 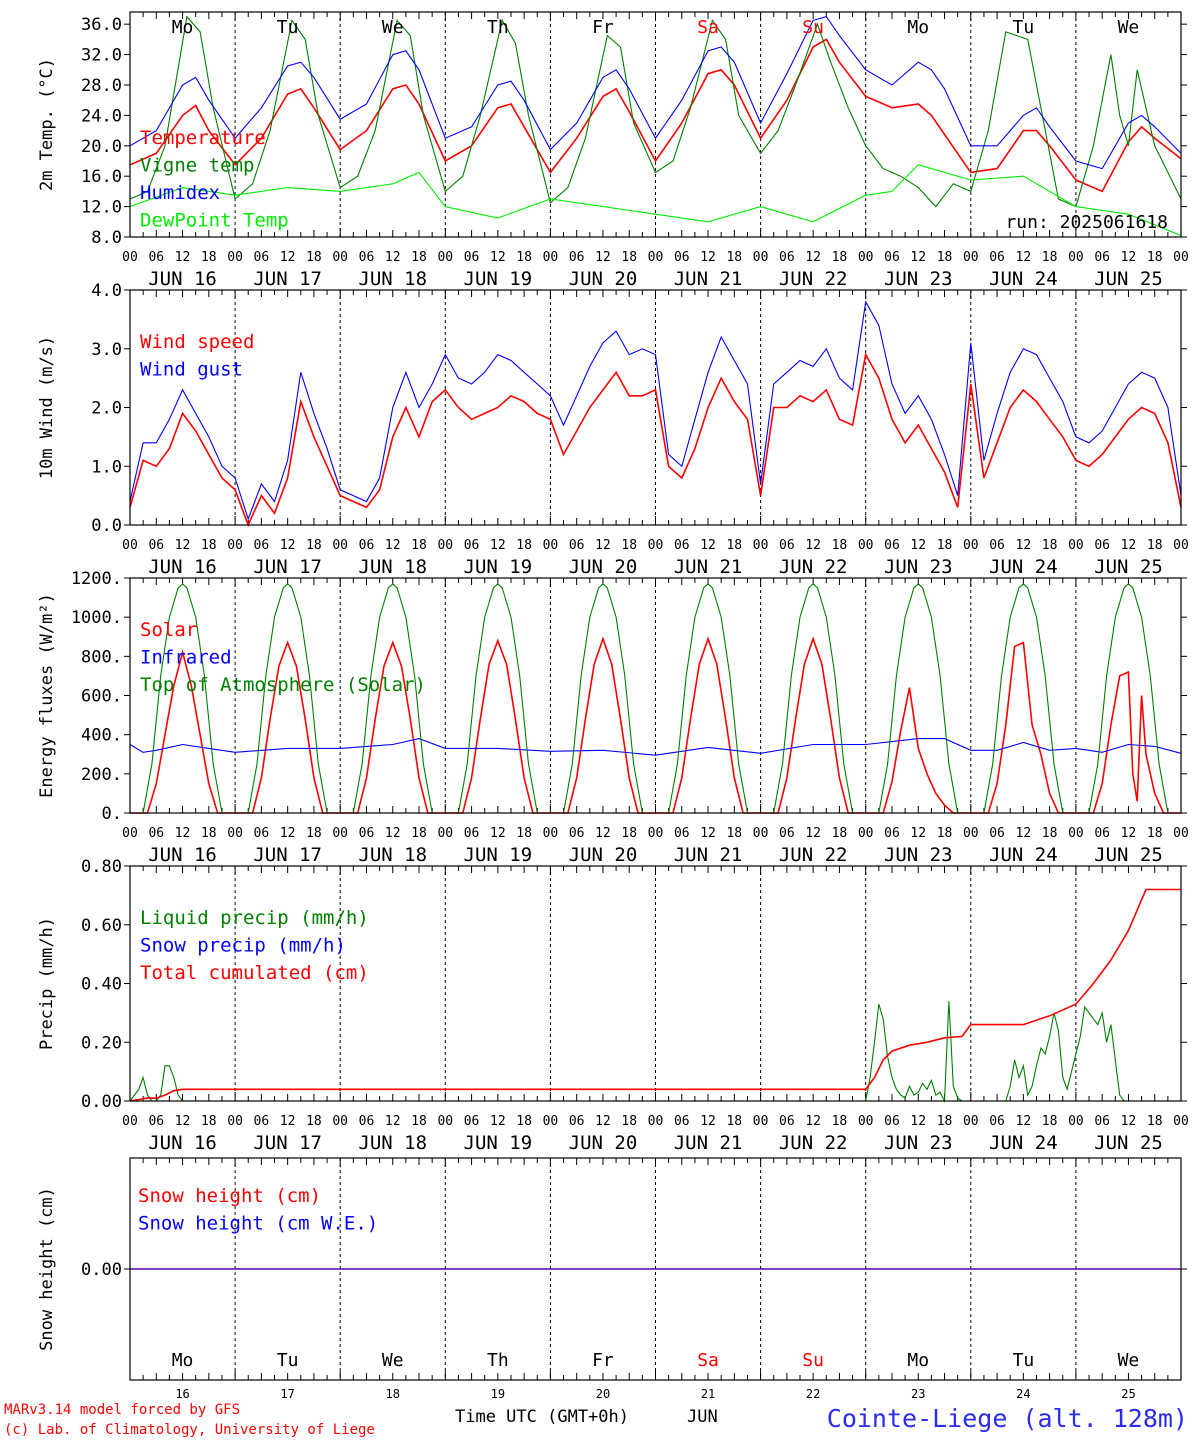 I want to click on y-axis-label: 2m Temp. (°C), so click(x=47, y=124).